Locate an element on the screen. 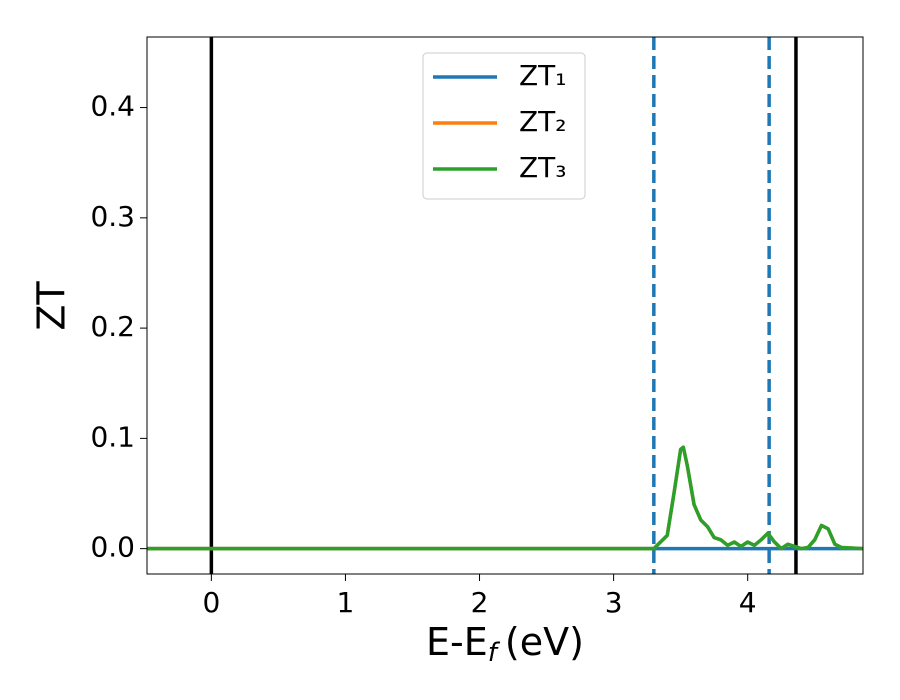 This screenshot has width=900, height=700. x-label-sub: f is located at coordinates (494, 653).